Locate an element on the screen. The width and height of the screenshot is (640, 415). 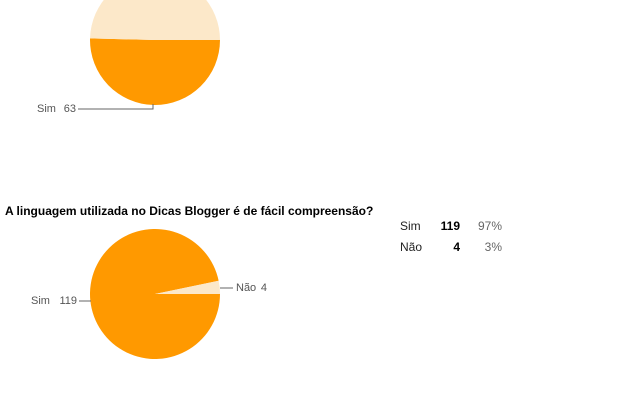
slice-label: Não is located at coordinates (246, 288).